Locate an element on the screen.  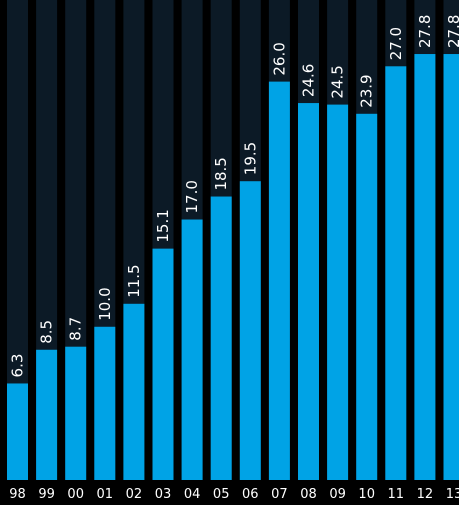
x-tick-label-05: 05 is located at coordinates (221, 494).